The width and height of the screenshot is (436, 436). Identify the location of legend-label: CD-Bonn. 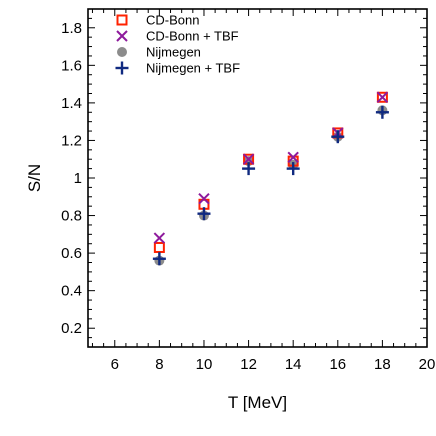
(172, 20).